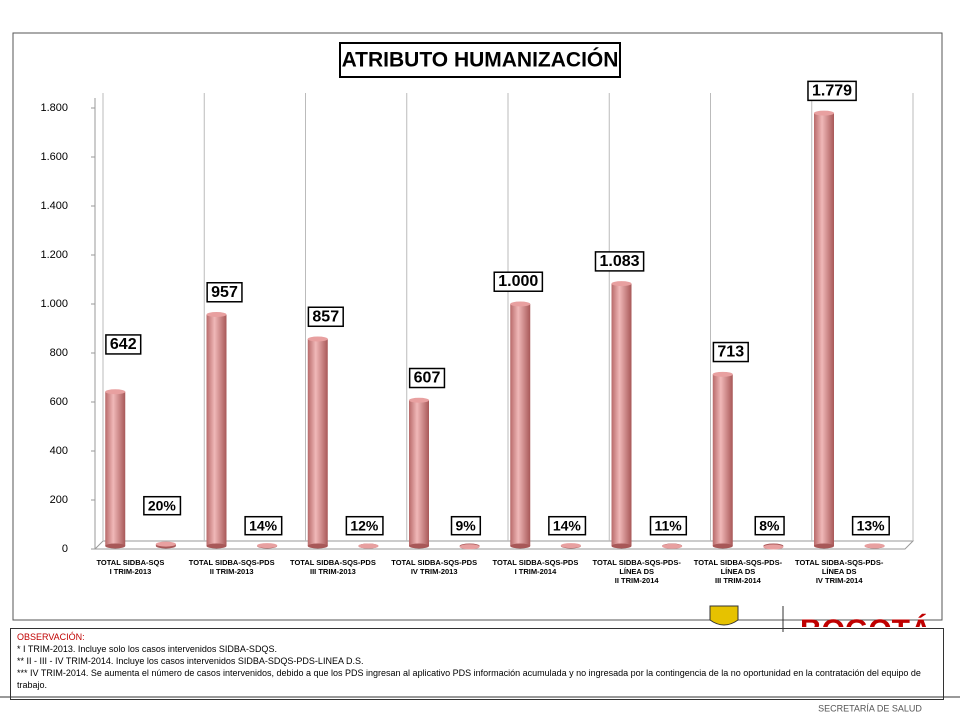 This screenshot has height=720, width=960. I want to click on data-label: 11%, so click(669, 526).